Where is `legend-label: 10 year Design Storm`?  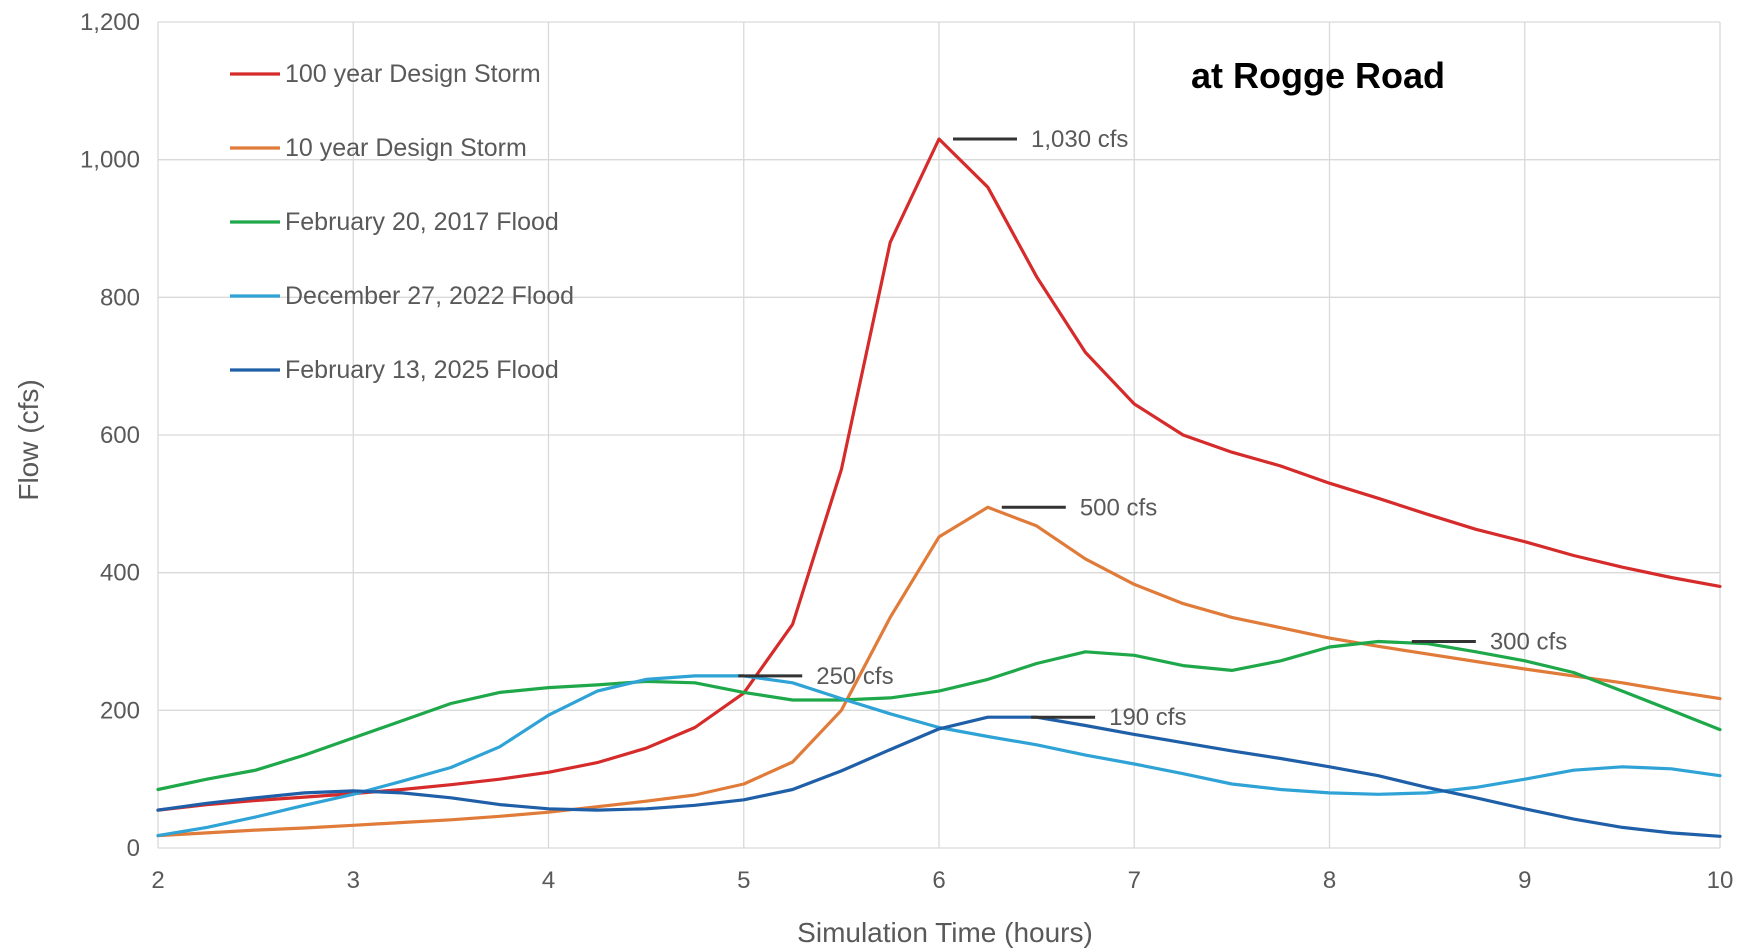 legend-label: 10 year Design Storm is located at coordinates (406, 148).